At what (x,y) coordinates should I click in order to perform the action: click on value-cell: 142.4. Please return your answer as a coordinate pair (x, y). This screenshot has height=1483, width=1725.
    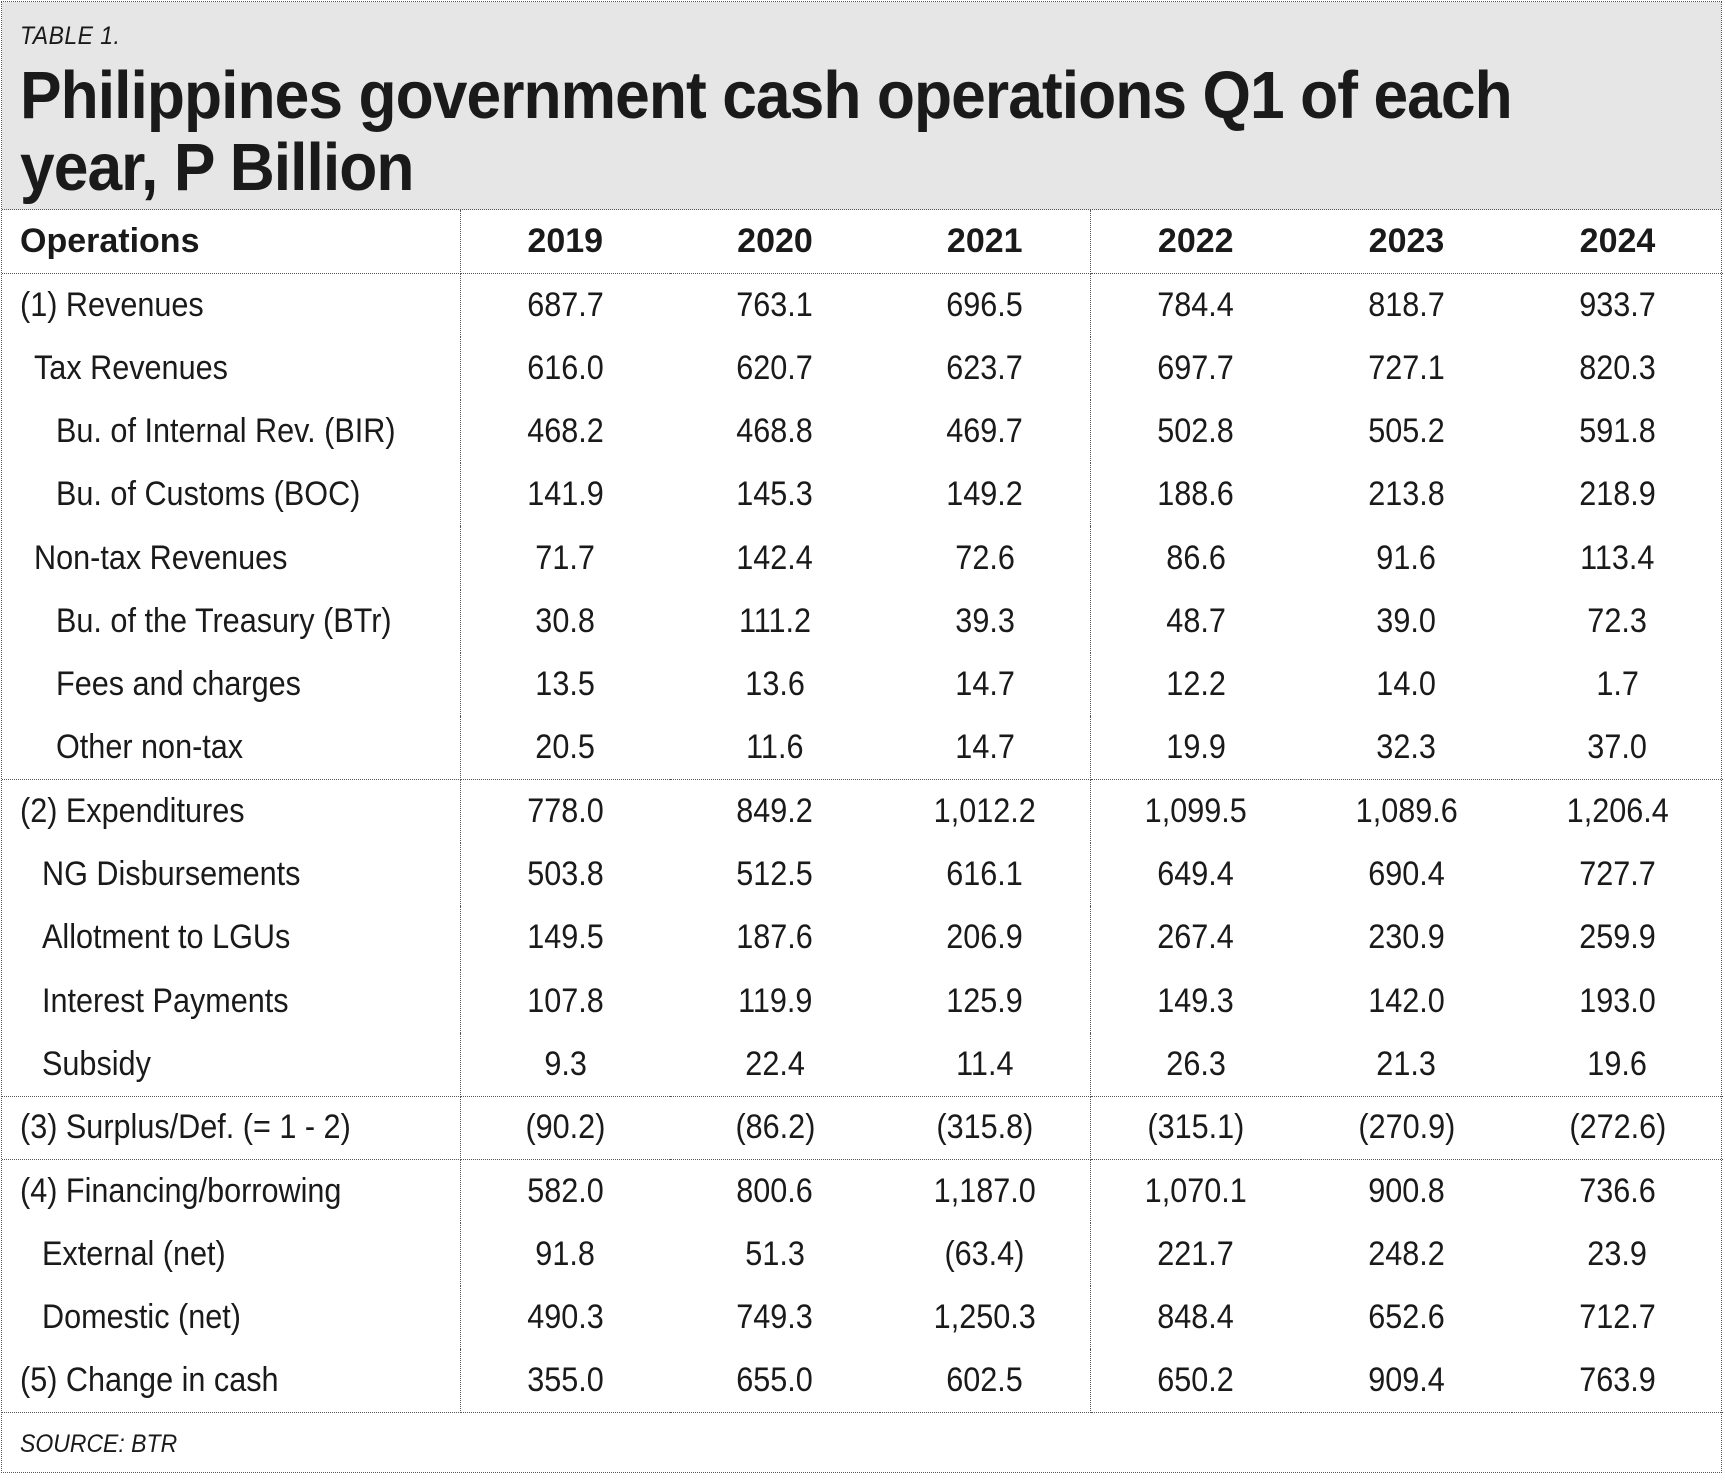
    Looking at the image, I should click on (775, 557).